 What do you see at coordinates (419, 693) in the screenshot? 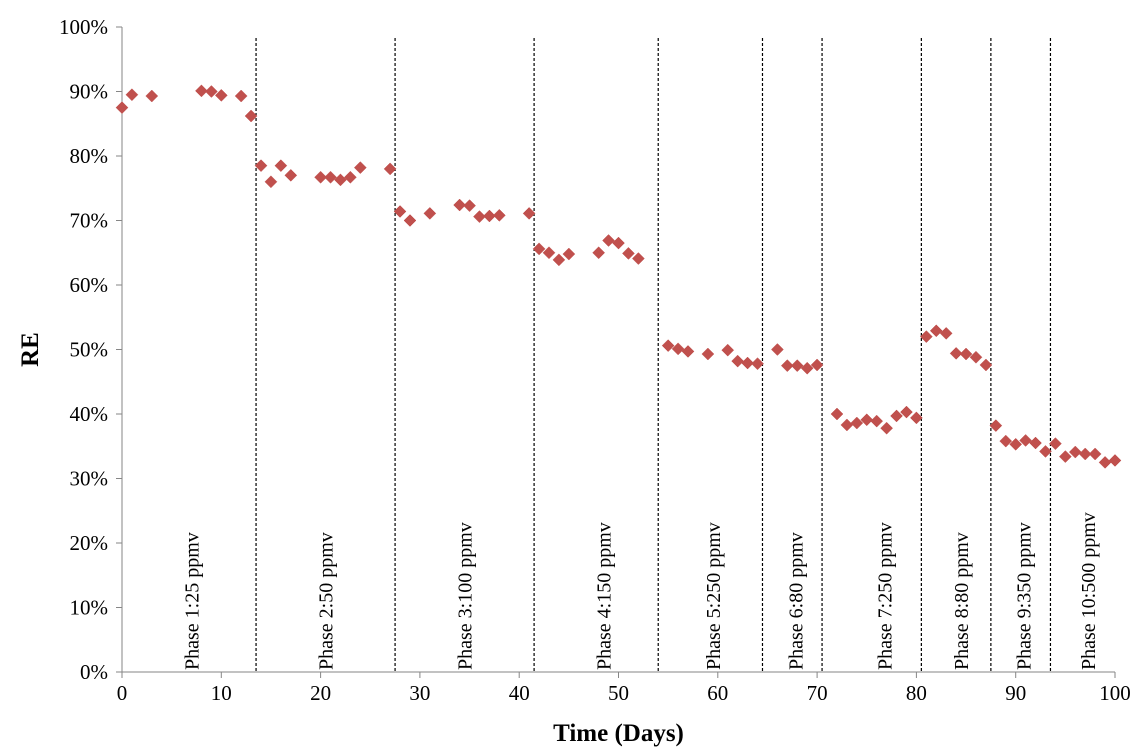
I see `x-tick-label: 30` at bounding box center [419, 693].